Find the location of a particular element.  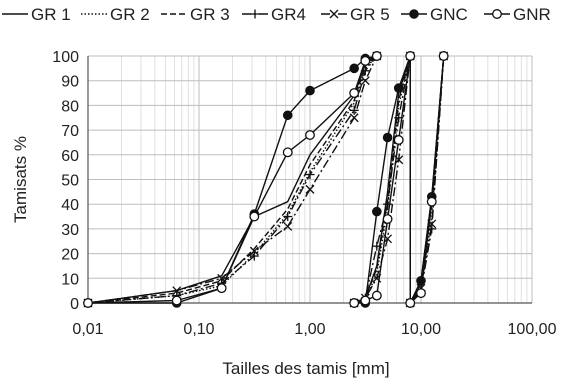

legend-item-3: GR 3 is located at coordinates (195, 14).